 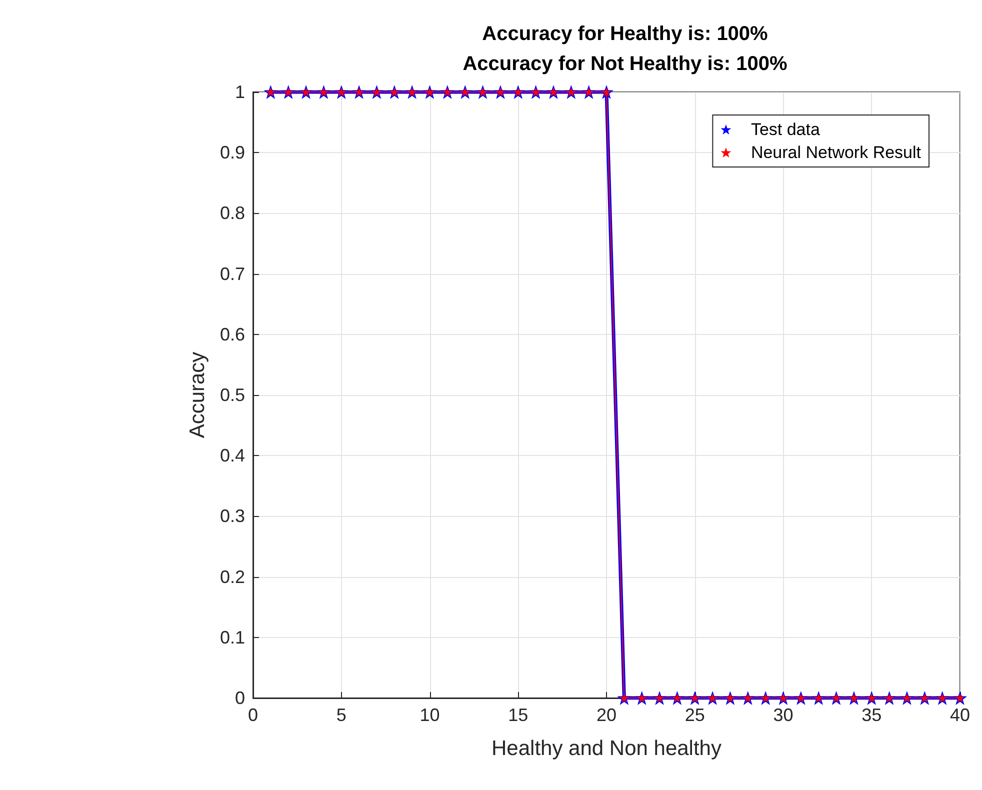 What do you see at coordinates (518, 715) in the screenshot?
I see `x-tick-label: 15` at bounding box center [518, 715].